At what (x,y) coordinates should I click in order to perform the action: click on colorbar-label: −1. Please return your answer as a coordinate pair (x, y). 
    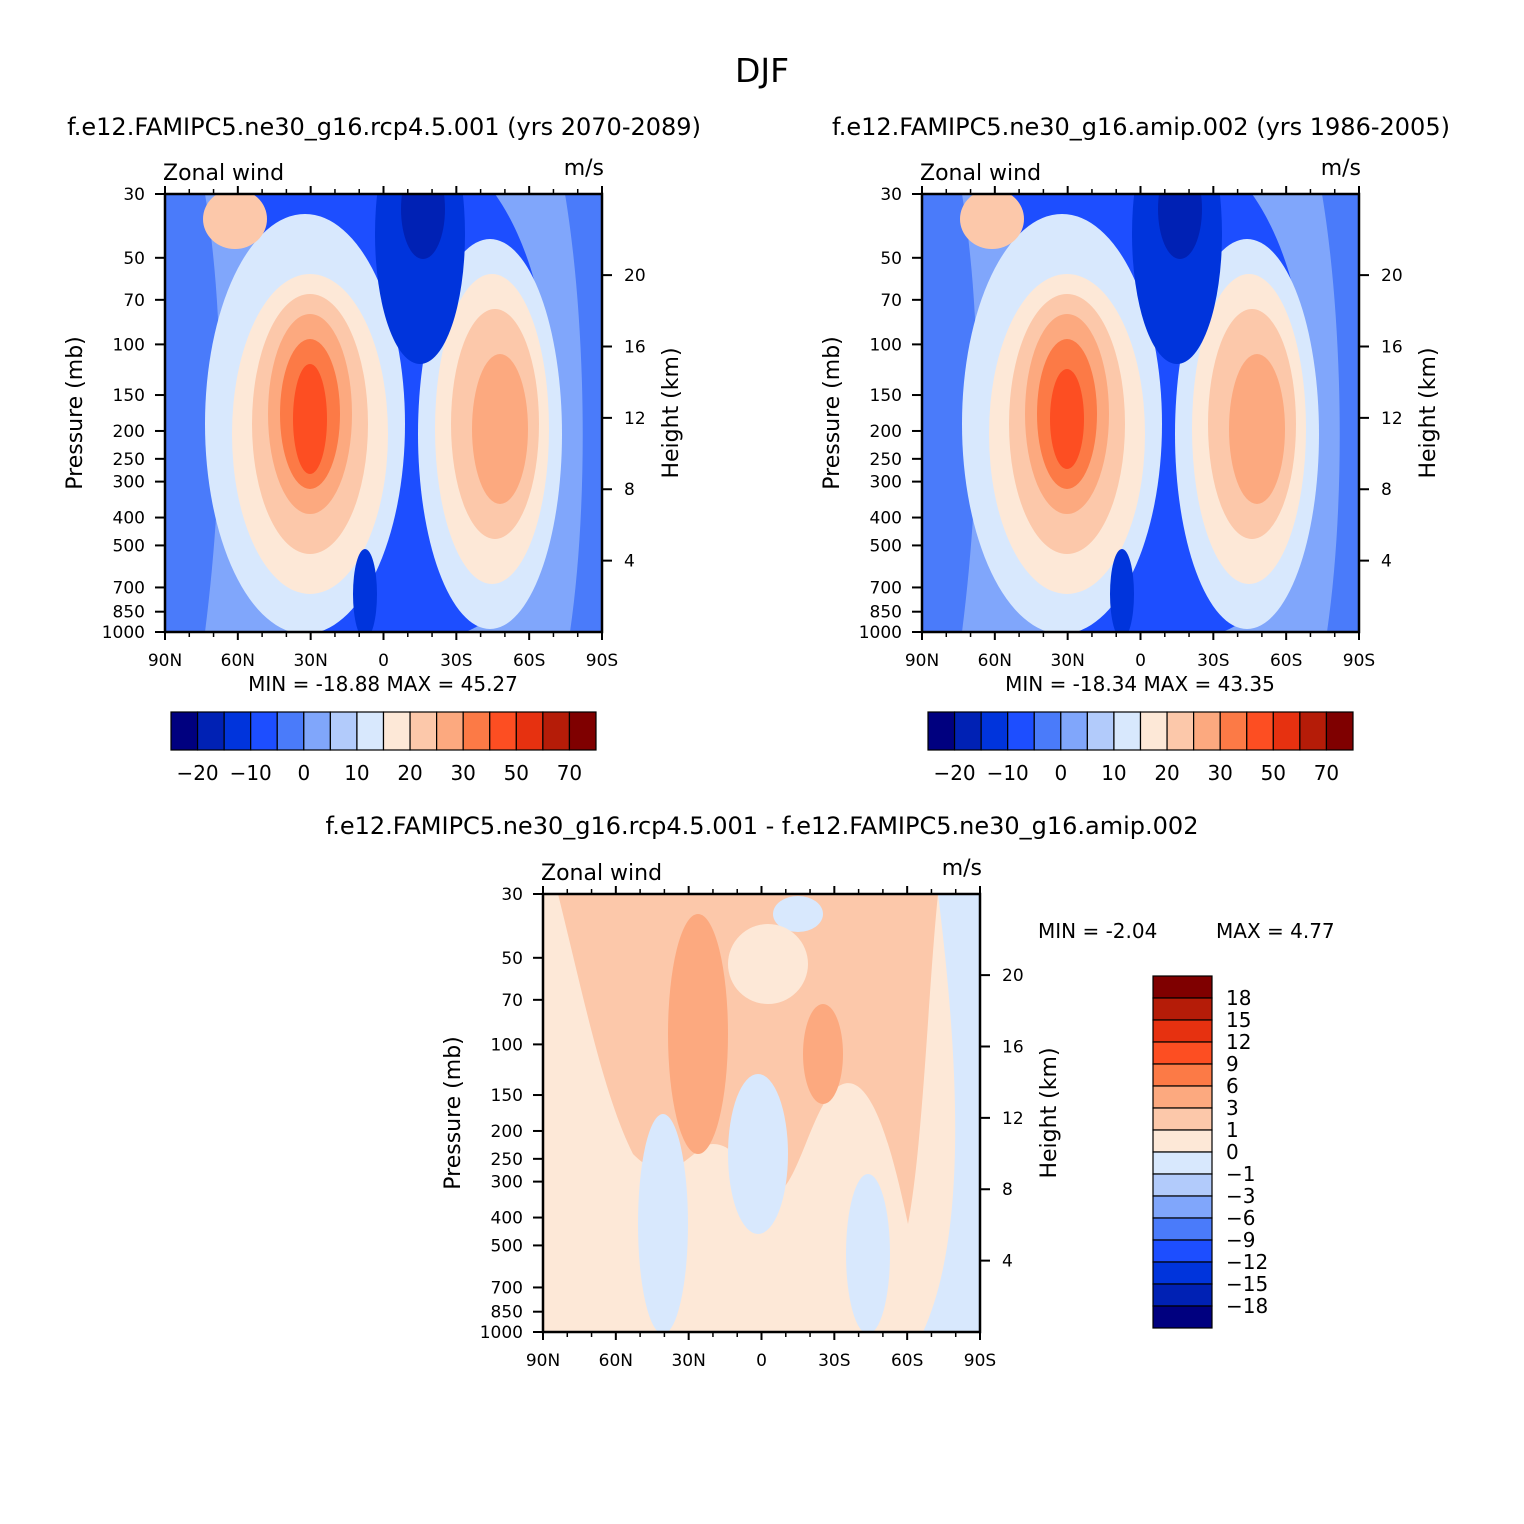
    Looking at the image, I should click on (1240, 1174).